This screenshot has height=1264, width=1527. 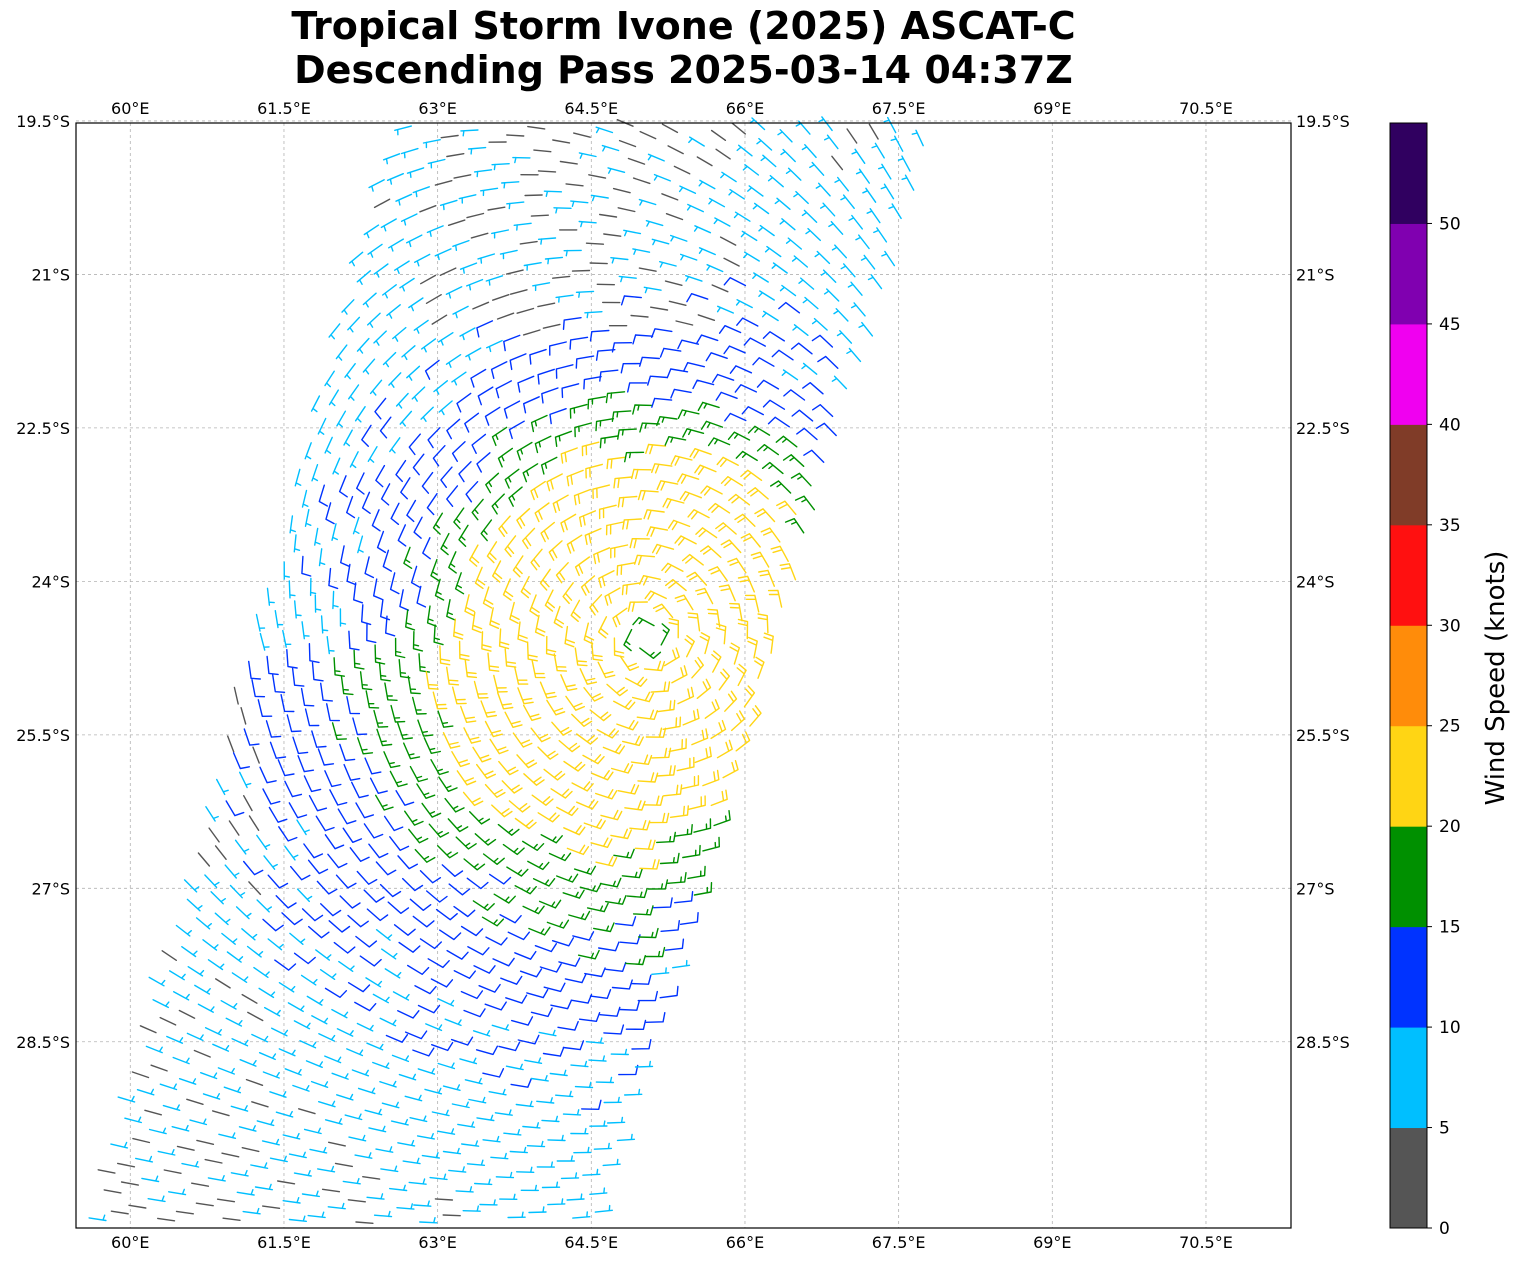 What do you see at coordinates (1425, 680) in the screenshot?
I see `colorbar: 0 5 10 15 20 25 30 35 40 45 50` at bounding box center [1425, 680].